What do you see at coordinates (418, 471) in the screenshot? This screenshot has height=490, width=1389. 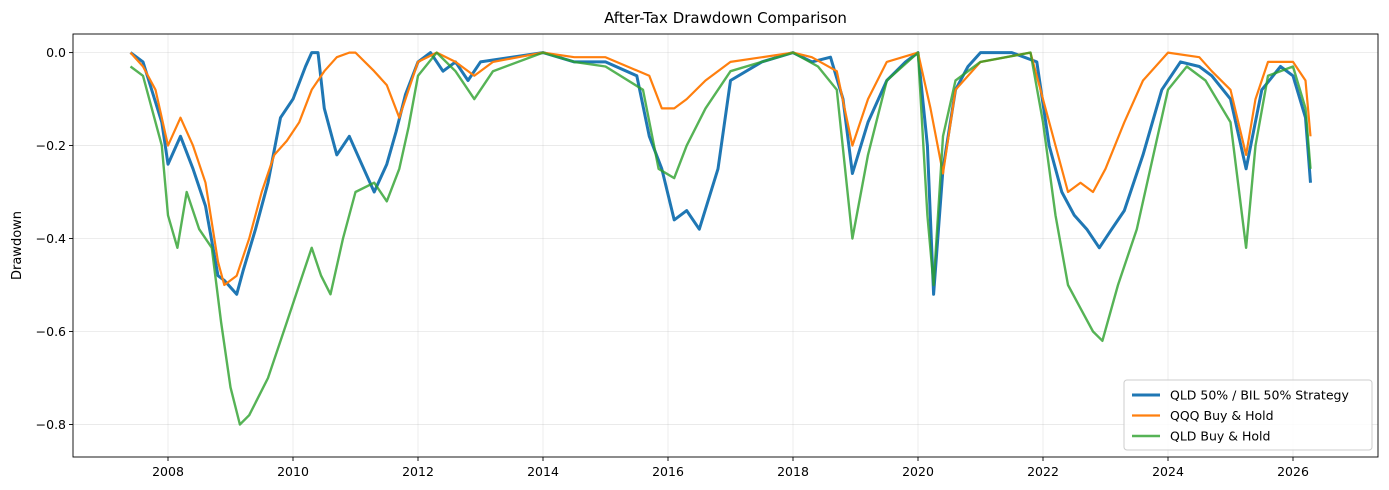 I see `x-tick-label: 2012` at bounding box center [418, 471].